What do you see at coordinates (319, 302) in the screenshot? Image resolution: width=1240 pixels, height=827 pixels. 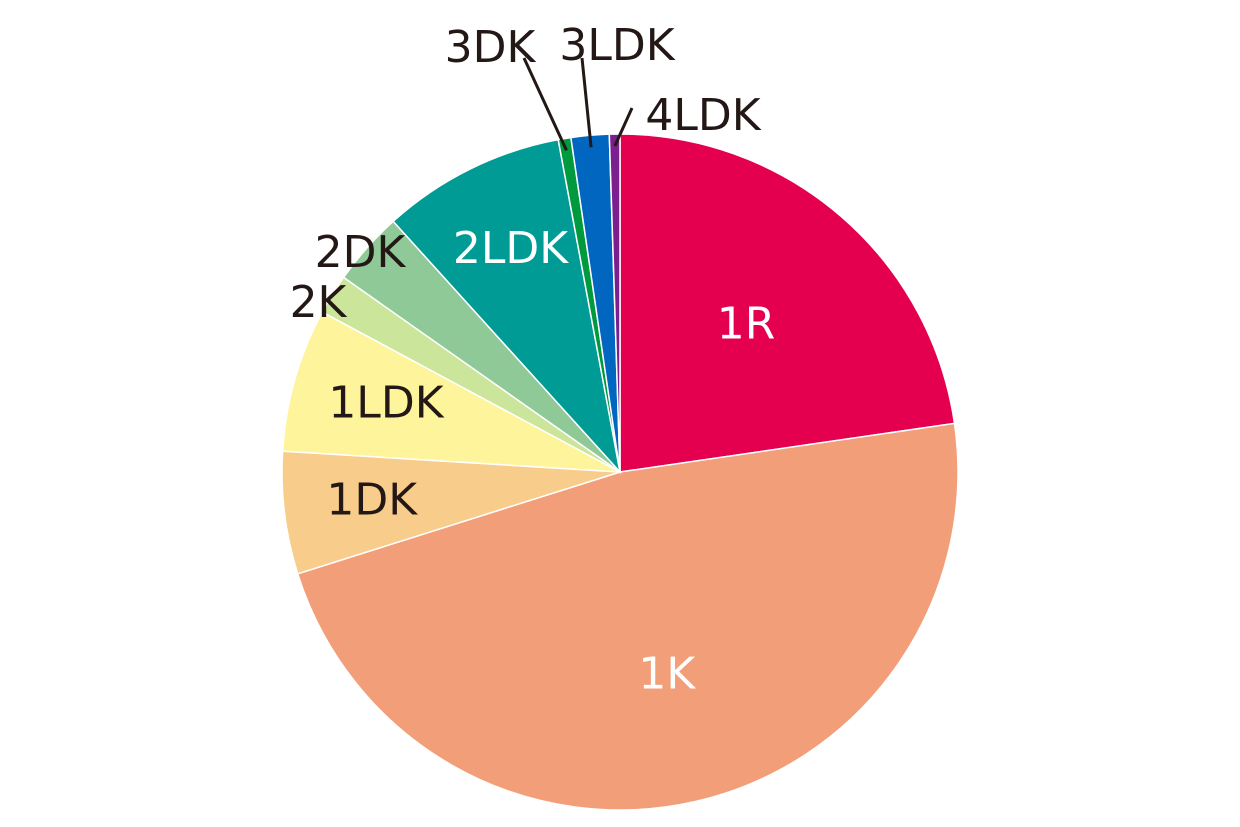 I see `slice-label-2k: 2K` at bounding box center [319, 302].